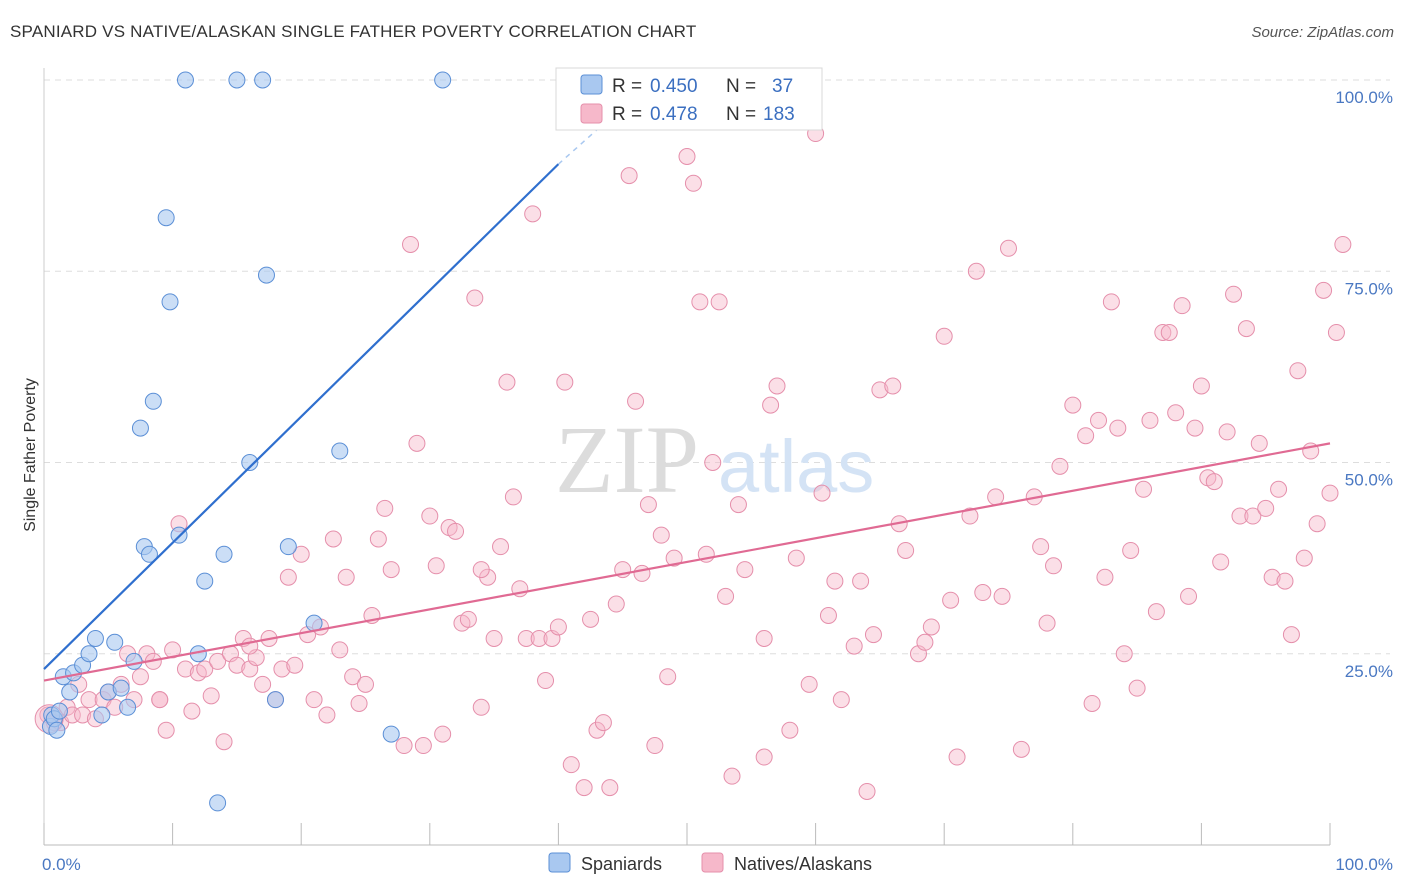 The height and width of the screenshot is (892, 1406). Describe the element at coordinates (674, 114) in the screenshot. I see `stats-legend-r-value-2: 0.478` at that location.